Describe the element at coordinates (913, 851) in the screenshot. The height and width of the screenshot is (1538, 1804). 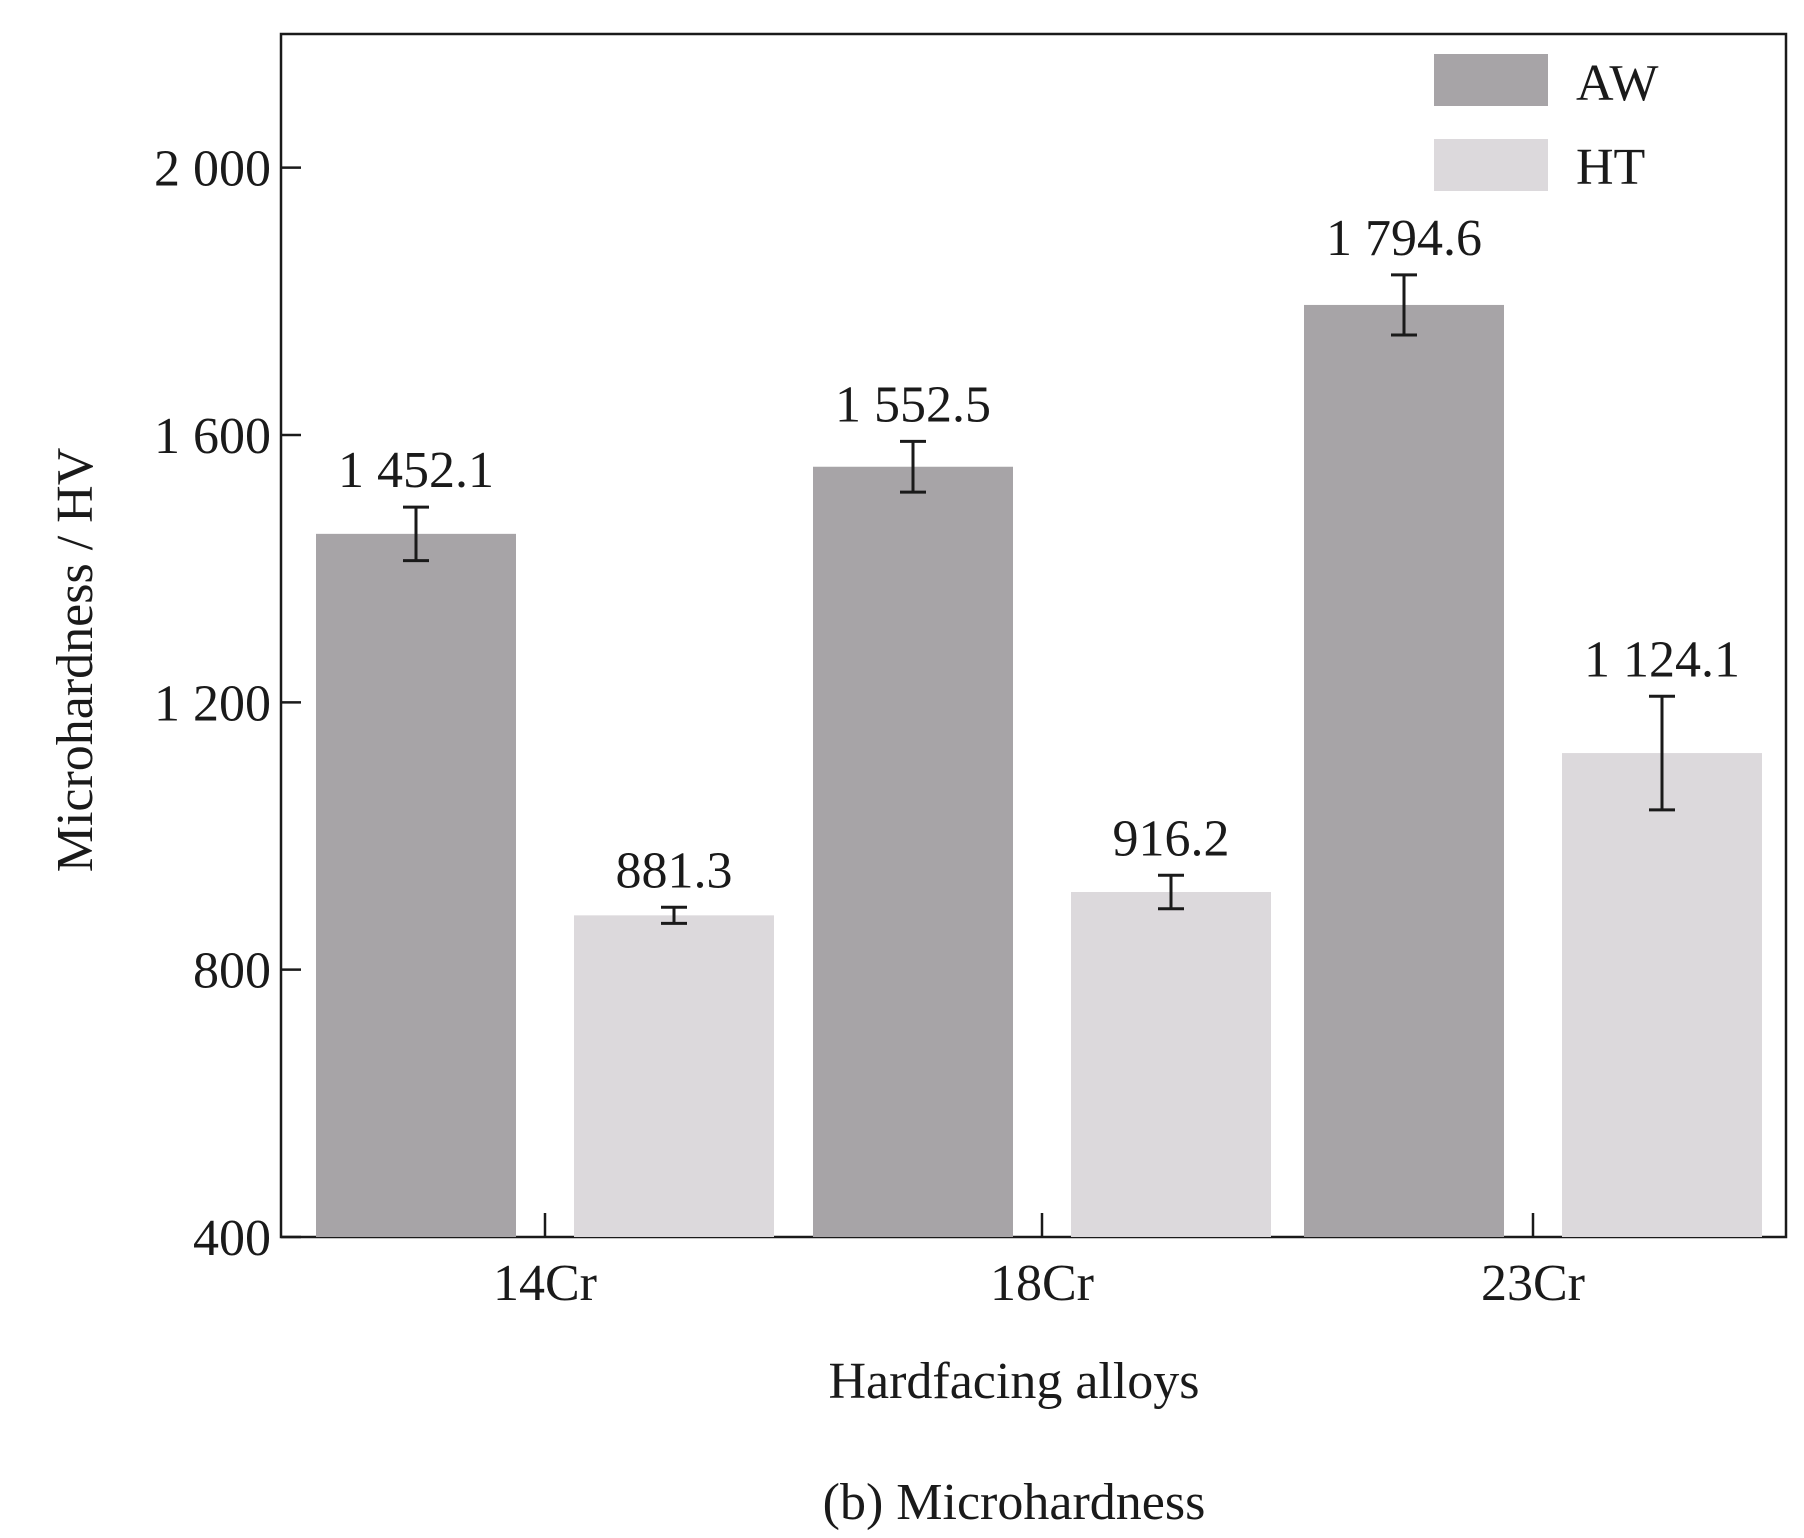
I see `bar-aw-18cr` at that location.